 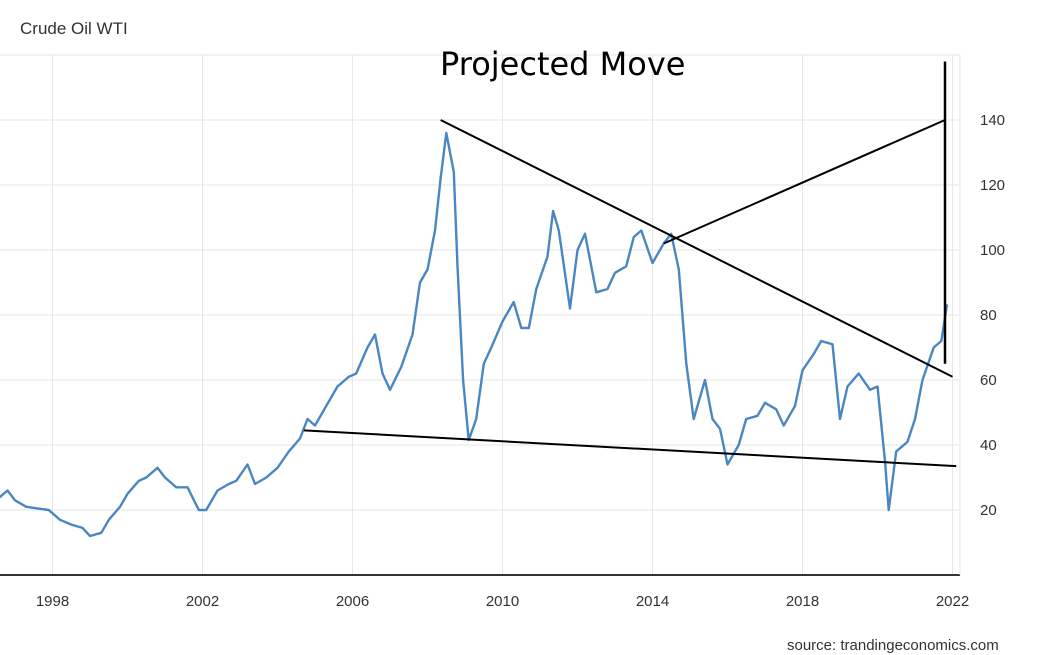 I want to click on x-tick-label-2014: 2014, so click(x=652, y=601).